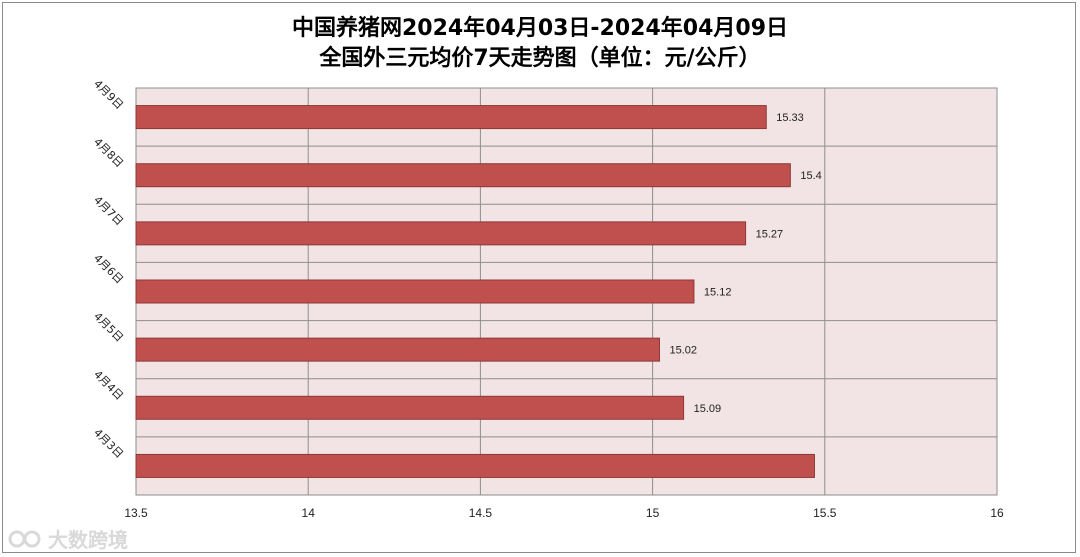 This screenshot has width=1080, height=557. What do you see at coordinates (810, 176) in the screenshot?
I see `data-label: 15.4` at bounding box center [810, 176].